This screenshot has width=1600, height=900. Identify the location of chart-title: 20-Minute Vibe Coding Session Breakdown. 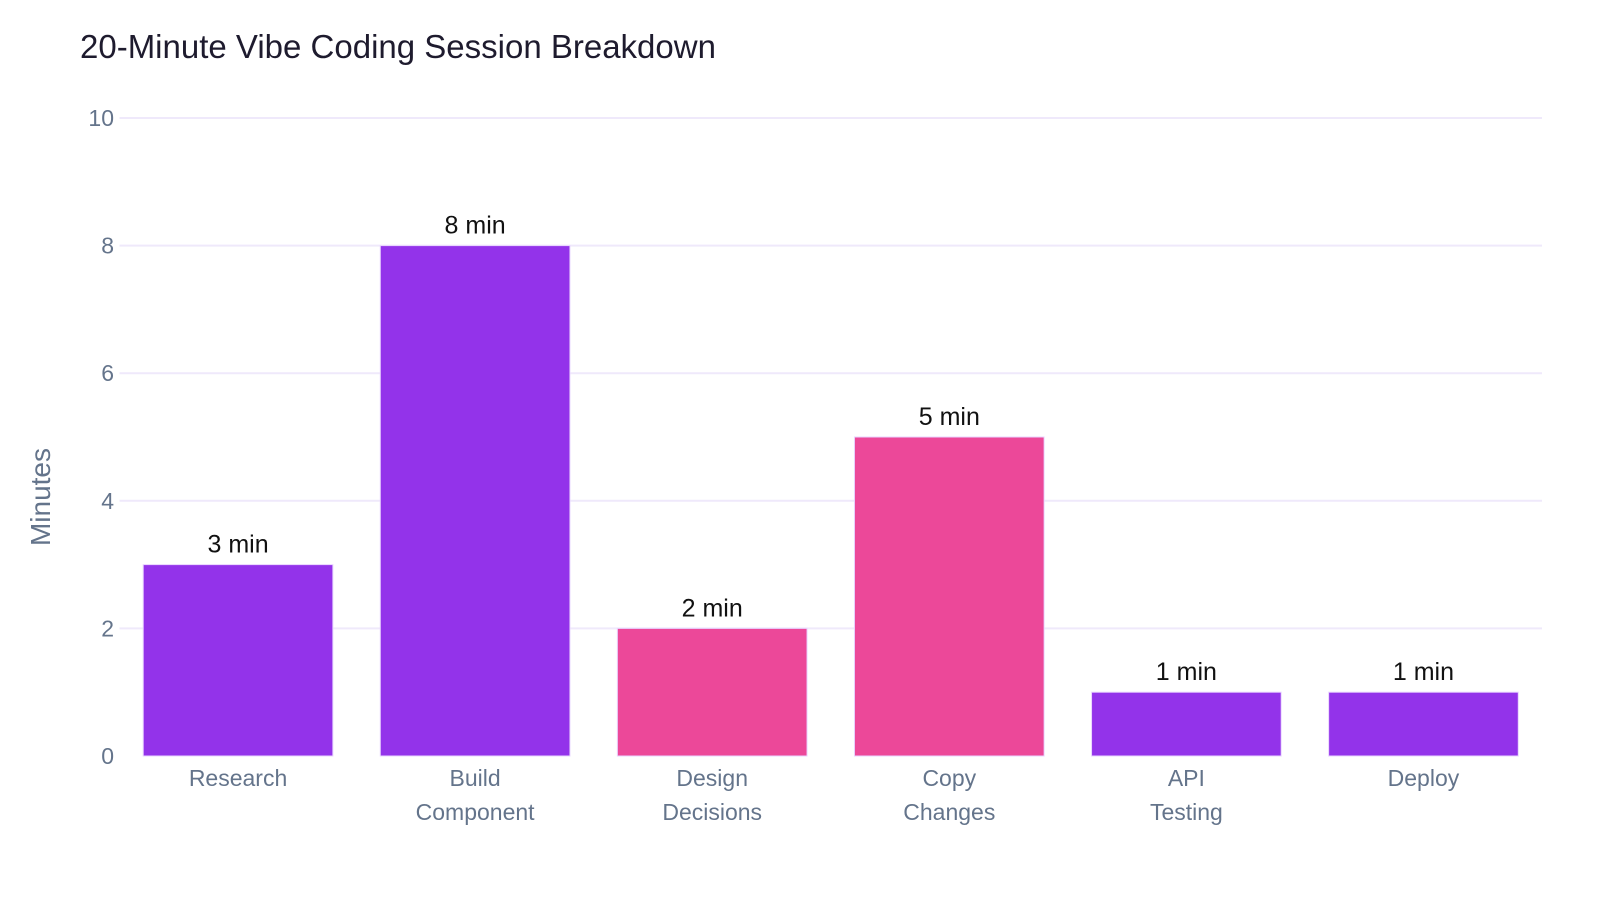
(398, 46).